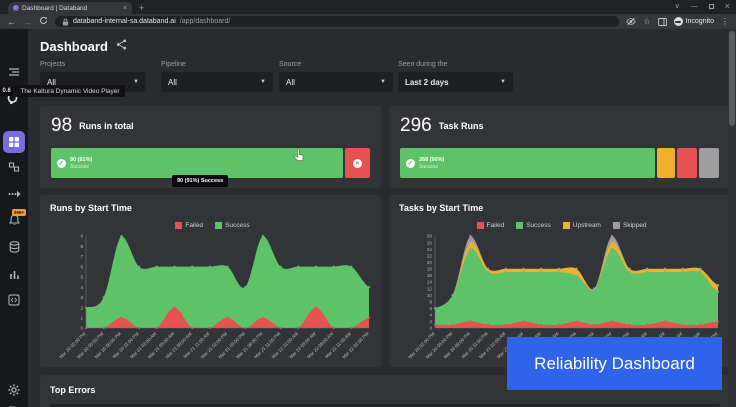 The width and height of the screenshot is (736, 407). What do you see at coordinates (173, 64) in the screenshot?
I see `pipeline-filter-label: Pipeline` at bounding box center [173, 64].